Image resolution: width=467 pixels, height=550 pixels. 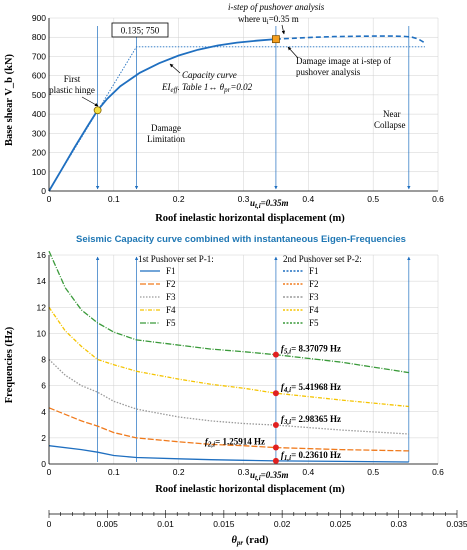 I want to click on top-x-tick-label: 0.5, so click(x=373, y=199).